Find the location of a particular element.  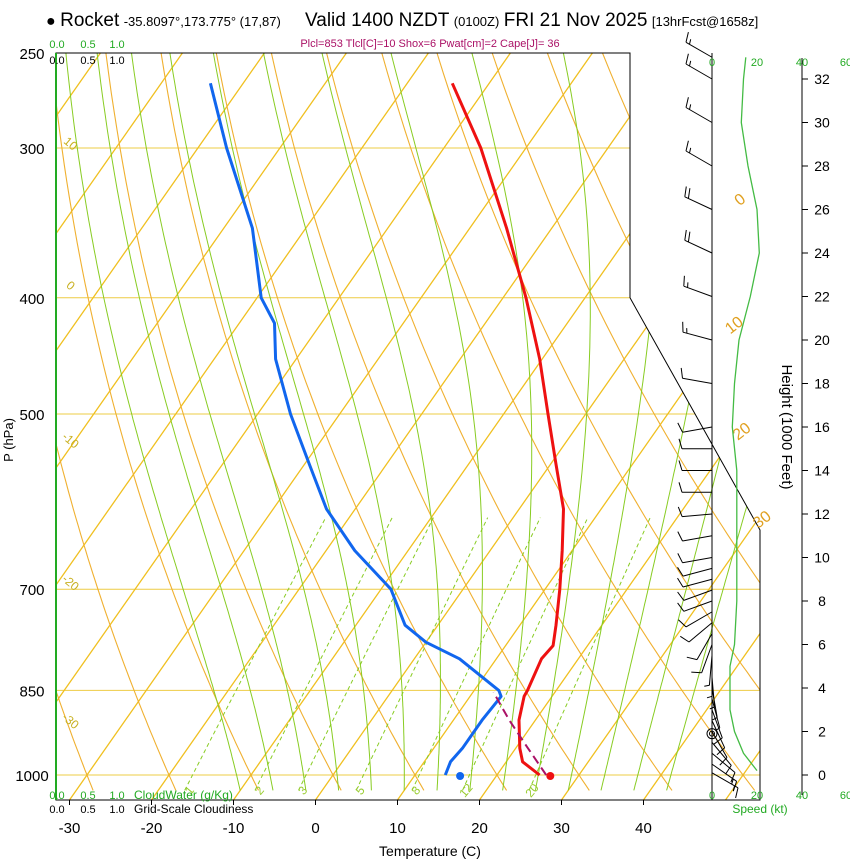

surface-temperature-point is located at coordinates (550, 776).